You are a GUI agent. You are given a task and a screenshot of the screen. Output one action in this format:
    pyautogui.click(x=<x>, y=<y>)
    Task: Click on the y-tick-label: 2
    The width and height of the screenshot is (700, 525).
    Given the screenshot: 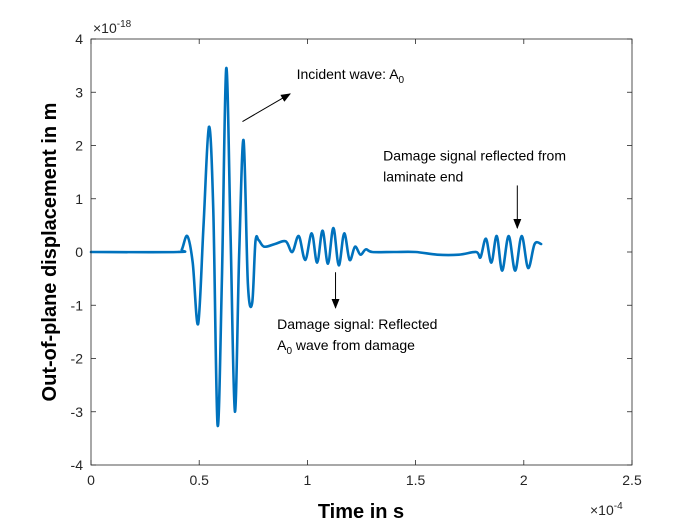 What is the action you would take?
    pyautogui.click(x=79, y=146)
    